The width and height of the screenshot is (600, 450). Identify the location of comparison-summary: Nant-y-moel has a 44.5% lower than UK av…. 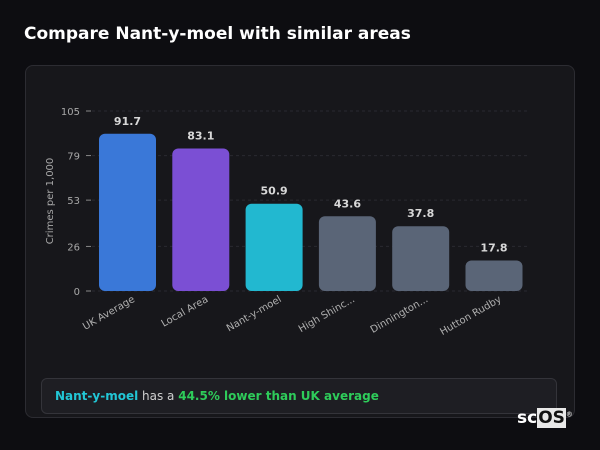
(299, 396).